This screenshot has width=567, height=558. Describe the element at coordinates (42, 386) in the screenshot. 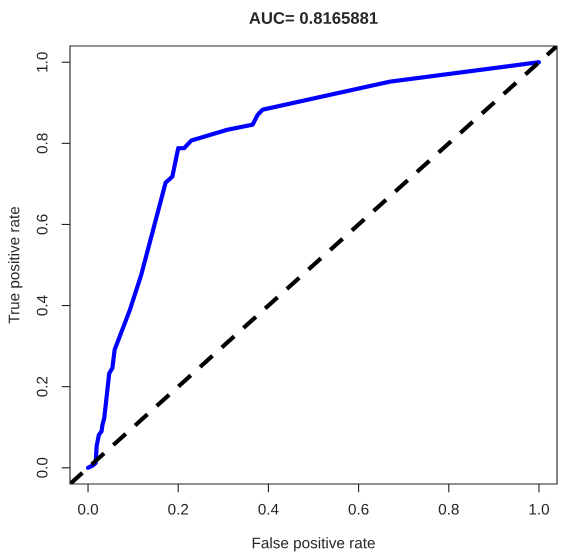

I see `y-tick-label: 0.2` at that location.